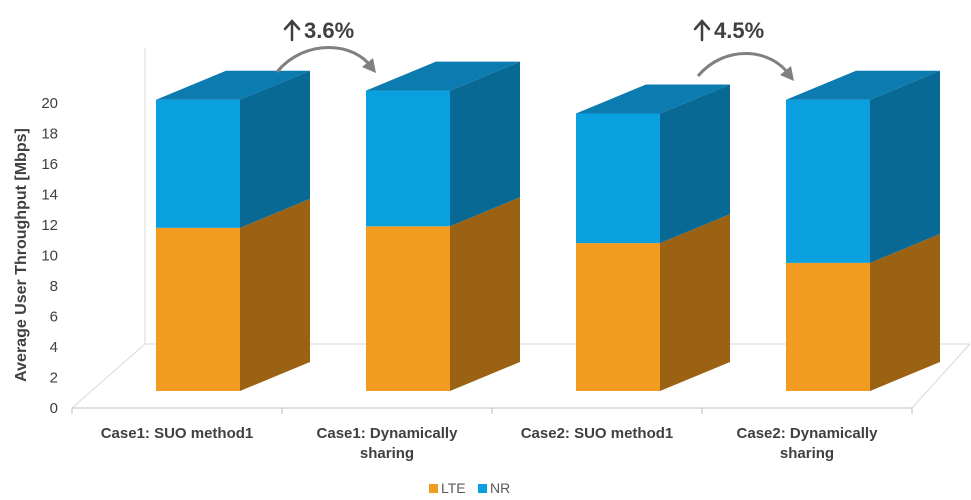 The image size is (971, 500). What do you see at coordinates (941, 376) in the screenshot?
I see `floor-right-line` at bounding box center [941, 376].